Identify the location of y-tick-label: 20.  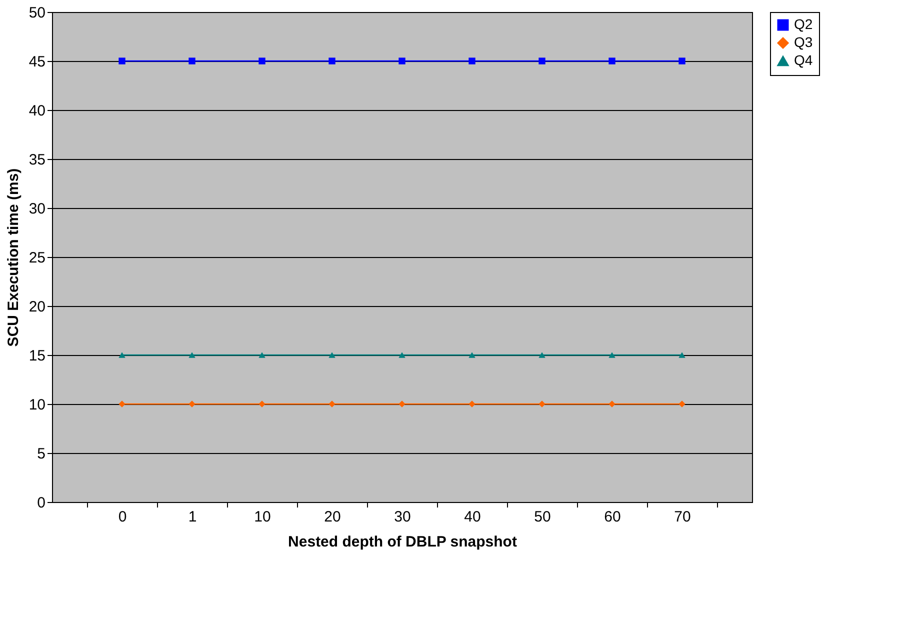
(37, 307).